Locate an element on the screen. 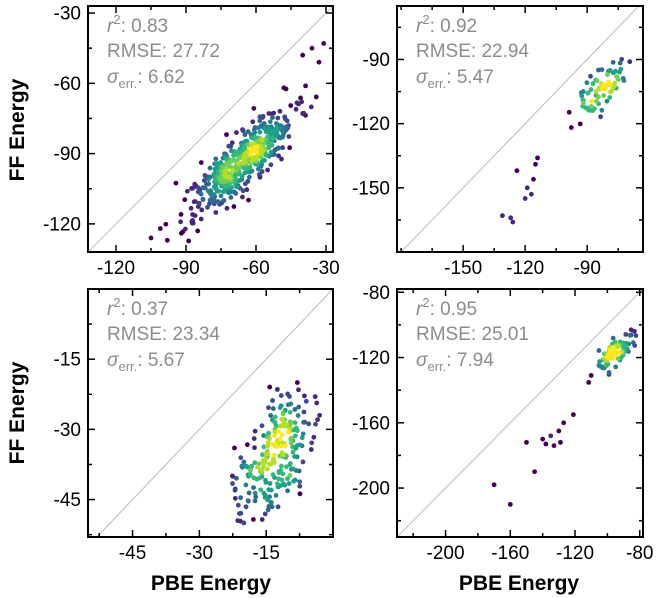 The image size is (664, 598). r2-stat: r2: 0.92 is located at coordinates (446, 24).